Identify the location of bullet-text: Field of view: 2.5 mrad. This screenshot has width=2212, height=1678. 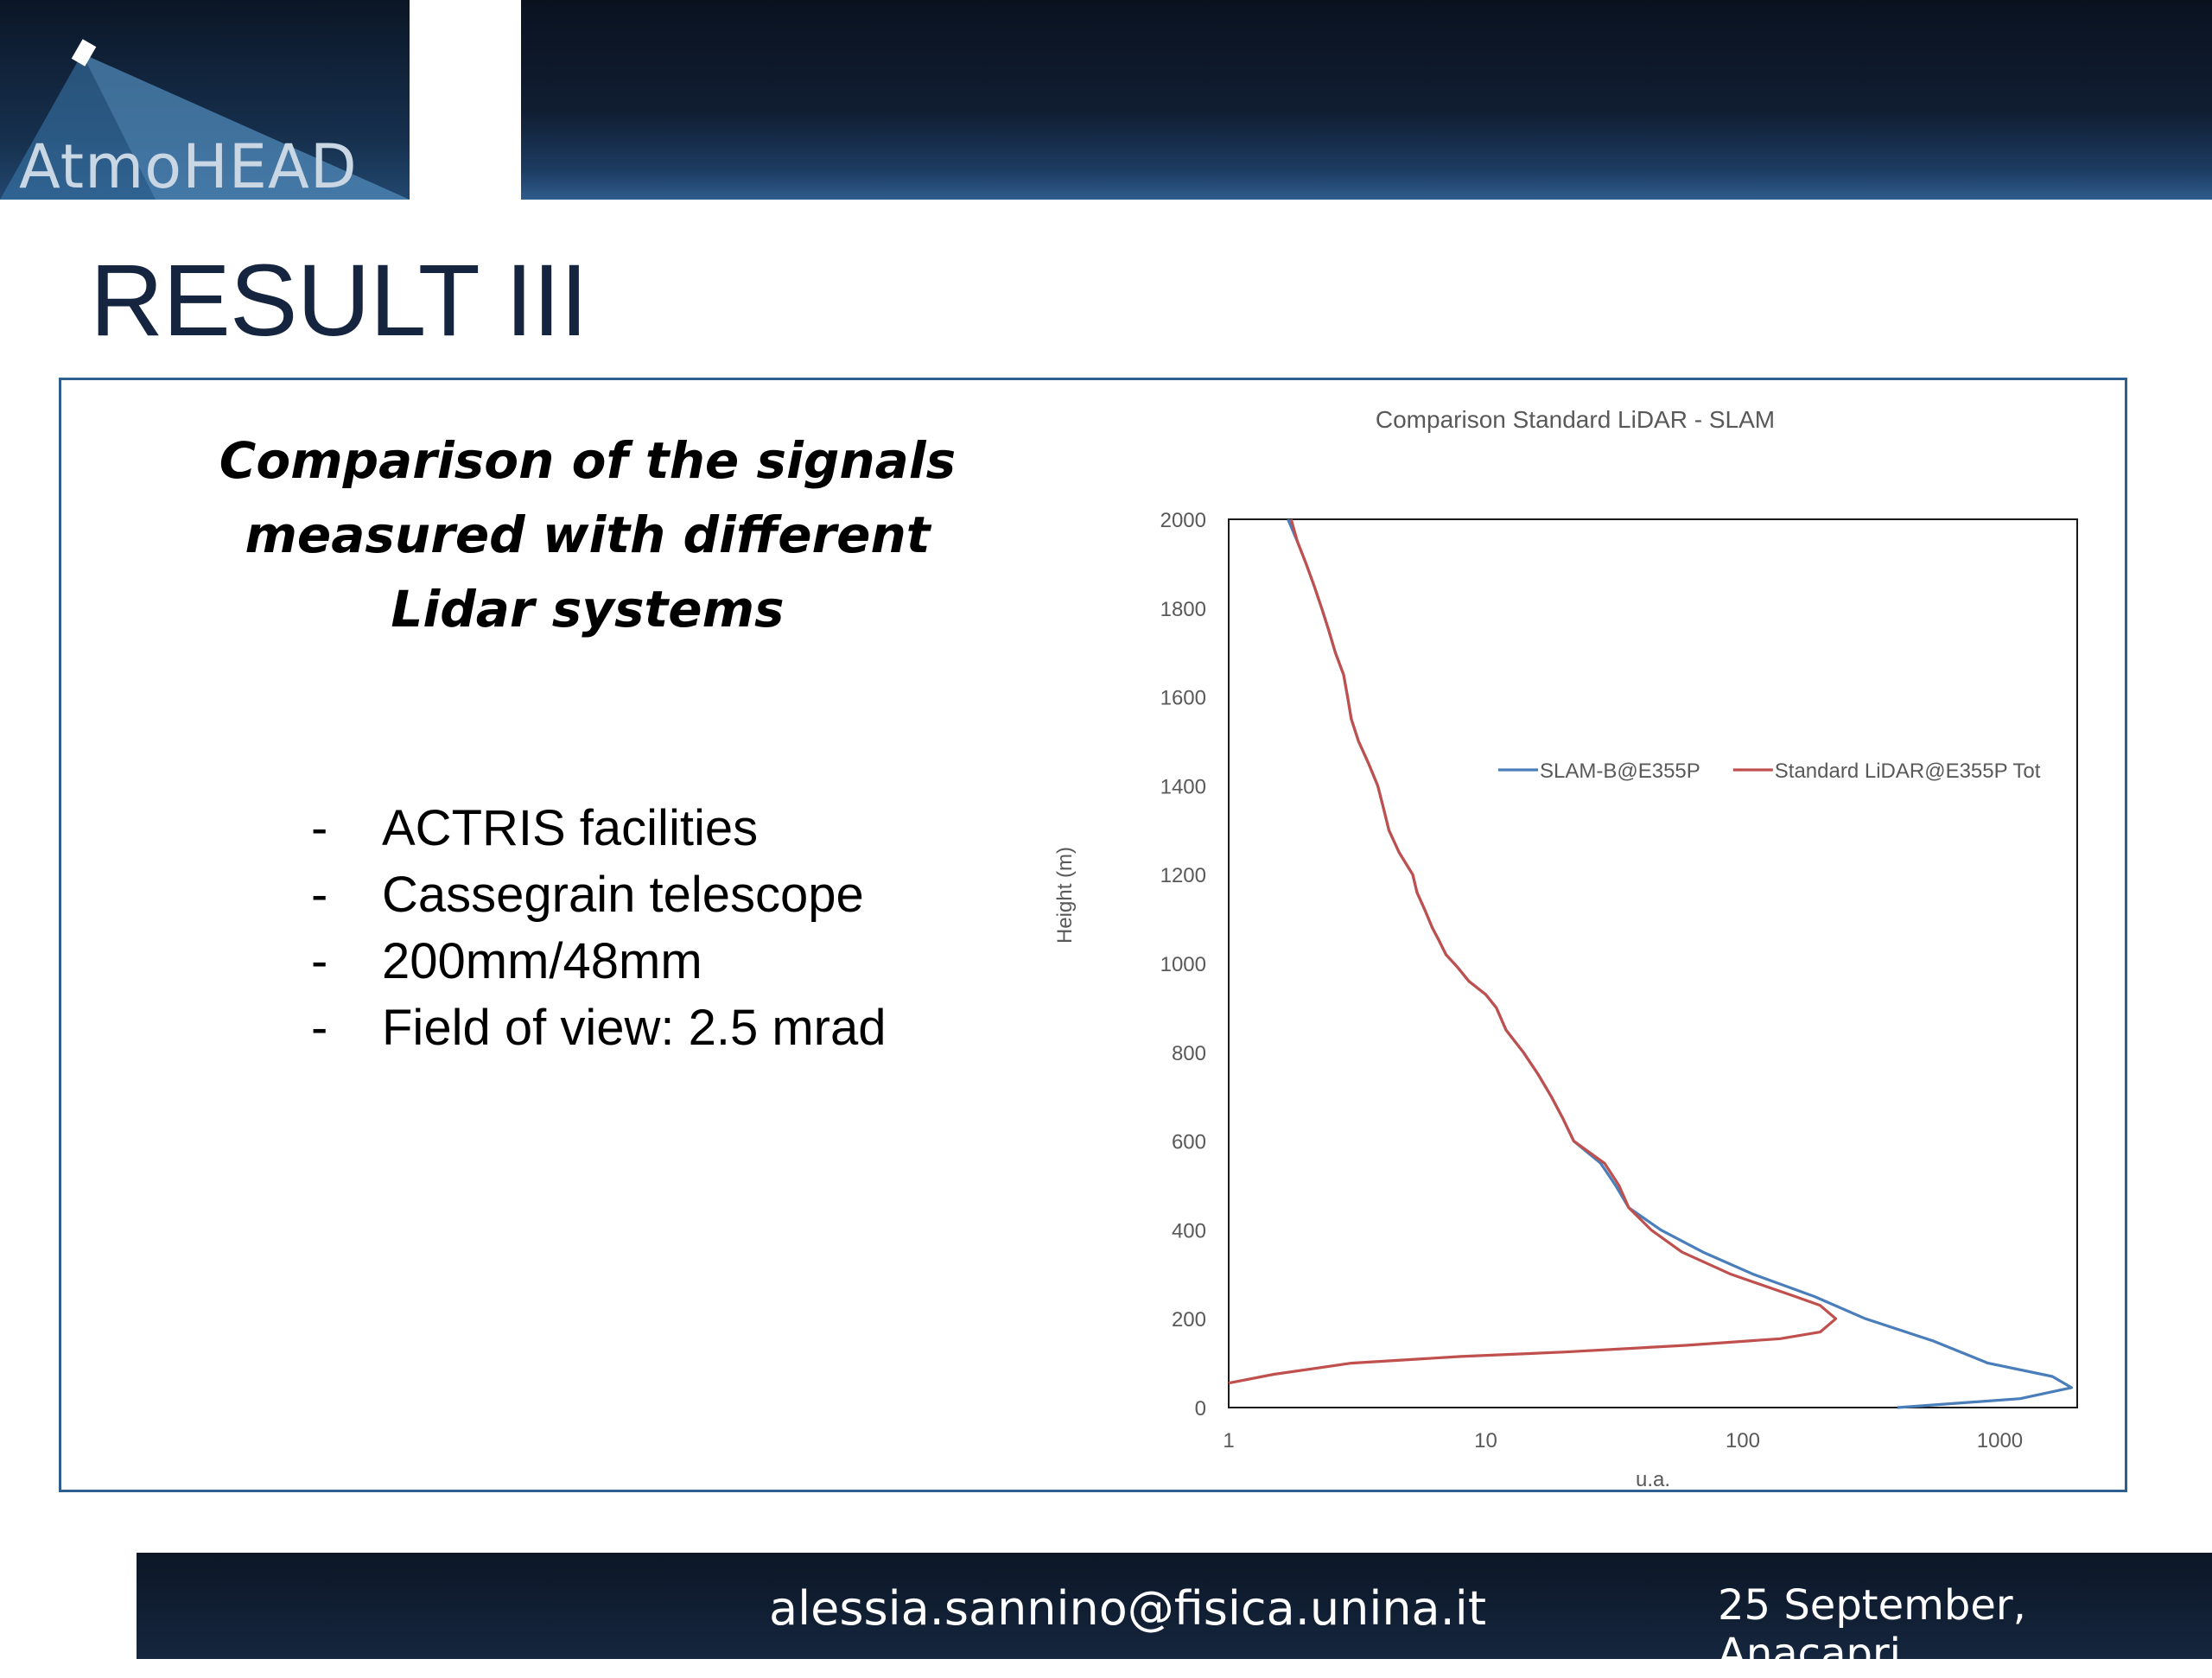
(634, 1028).